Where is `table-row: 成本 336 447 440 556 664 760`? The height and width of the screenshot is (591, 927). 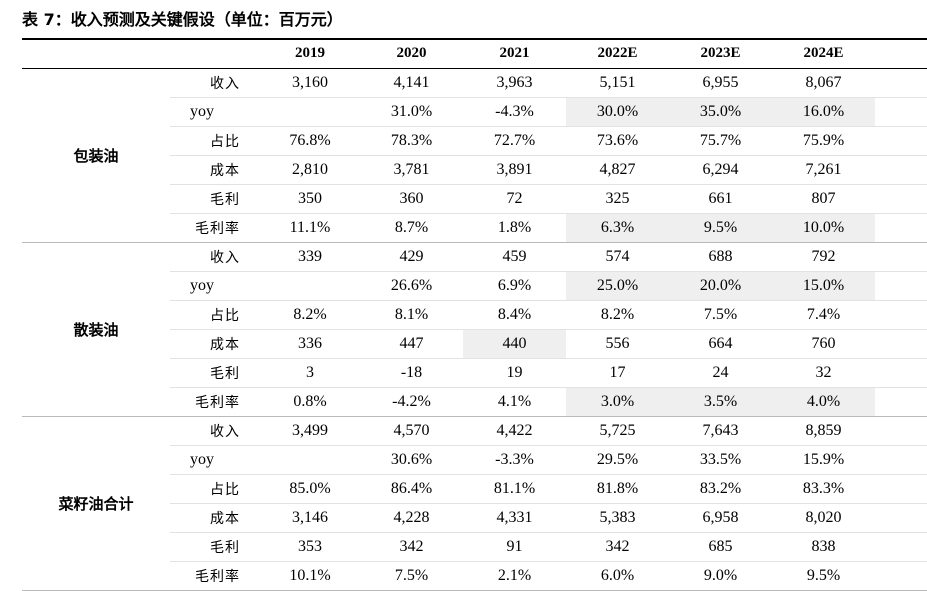
table-row: 成本 336 447 440 556 664 760 is located at coordinates (474, 344).